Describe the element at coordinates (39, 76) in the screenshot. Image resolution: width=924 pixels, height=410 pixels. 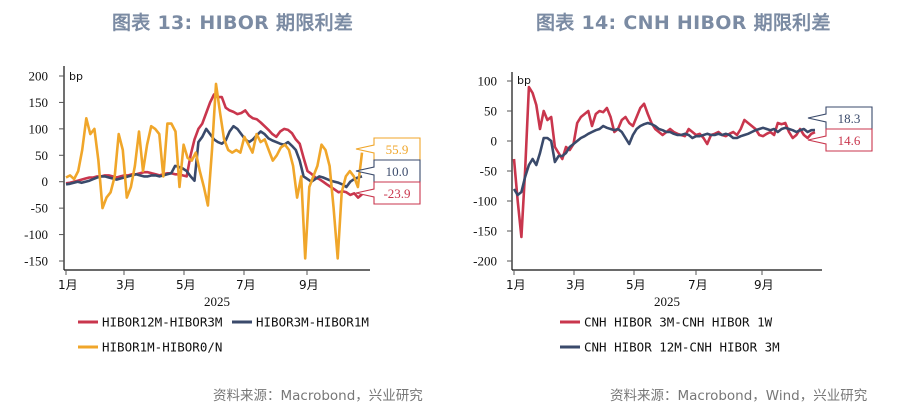
I see `y-tick-label: 200` at that location.